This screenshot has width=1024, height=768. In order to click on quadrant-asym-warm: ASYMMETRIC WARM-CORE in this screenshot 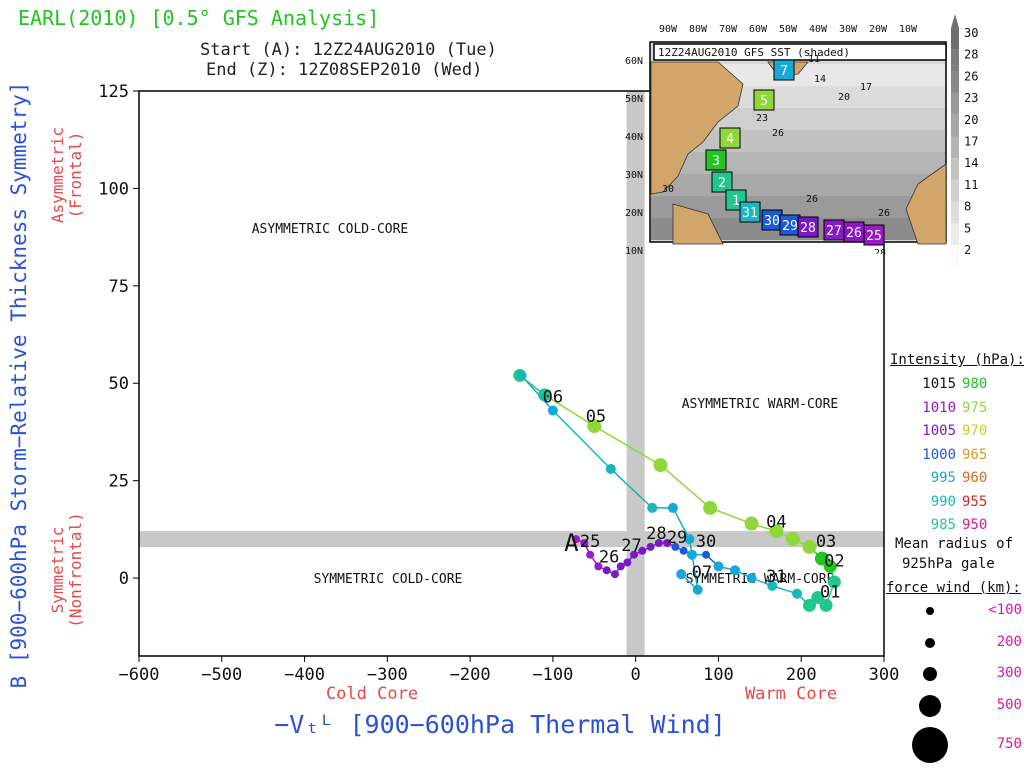, I will do `click(760, 404)`.